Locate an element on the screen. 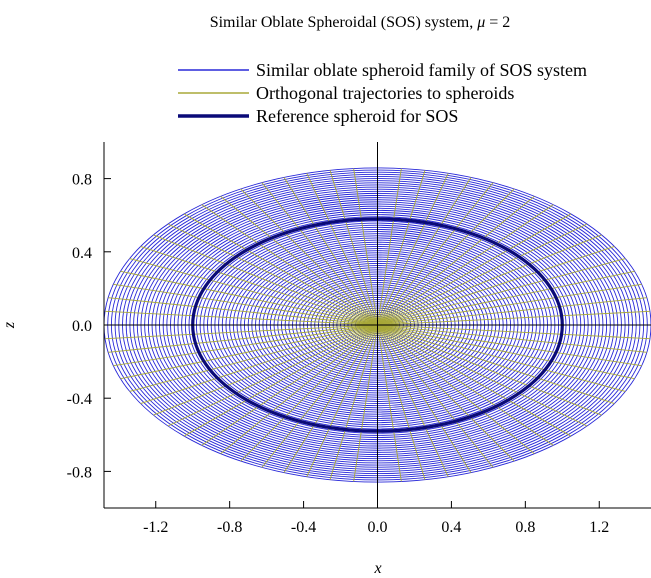  chart-title-parameter-value: = 2 is located at coordinates (499, 22).